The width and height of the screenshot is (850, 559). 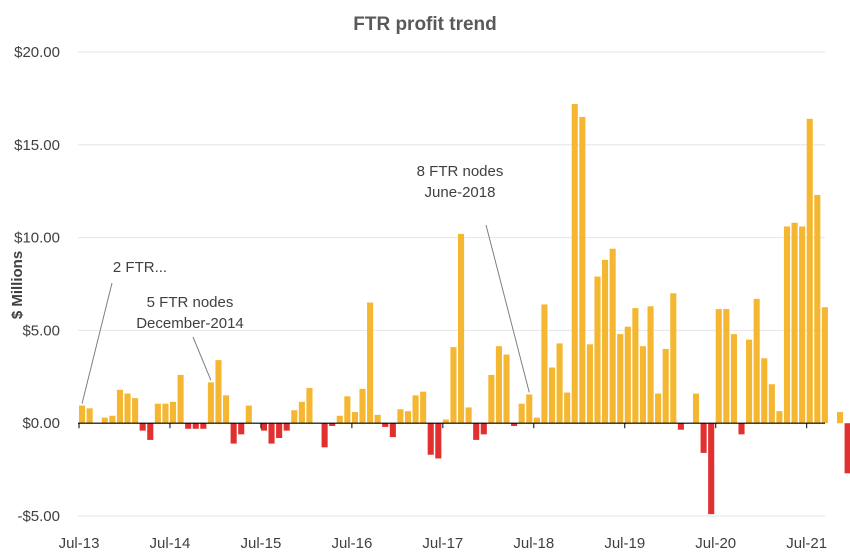 What do you see at coordinates (79, 543) in the screenshot?
I see `x-tick-label: Jul-13` at bounding box center [79, 543].